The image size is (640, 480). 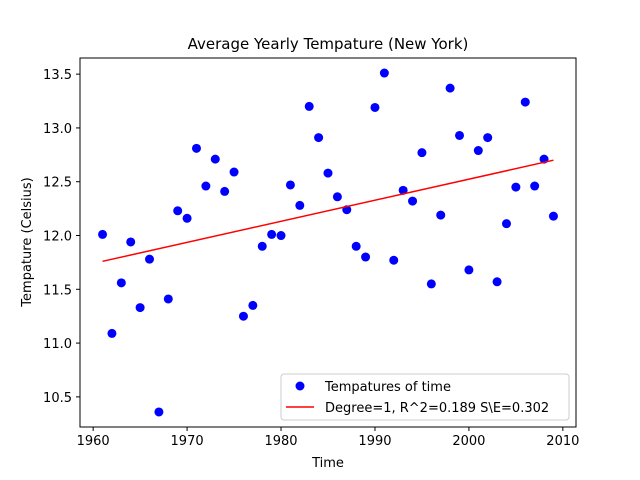 I want to click on y-tick-label: 12.5, so click(x=57, y=183).